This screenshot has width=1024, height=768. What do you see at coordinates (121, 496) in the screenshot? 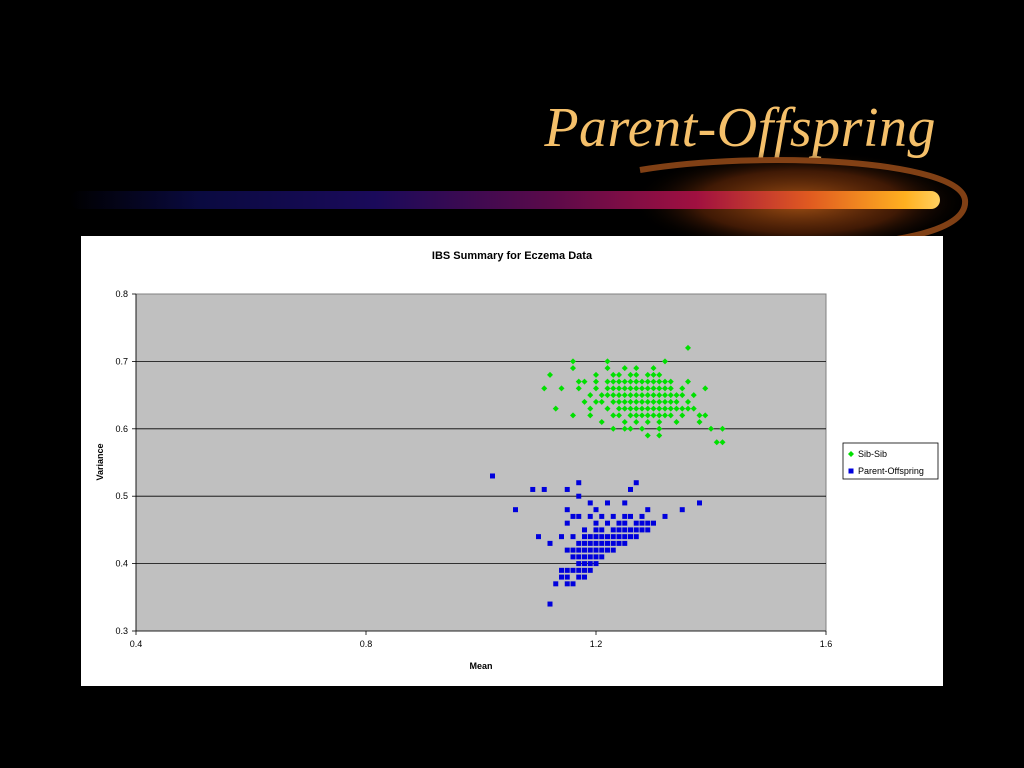
I see `y-tick-label: 0.5` at bounding box center [121, 496].